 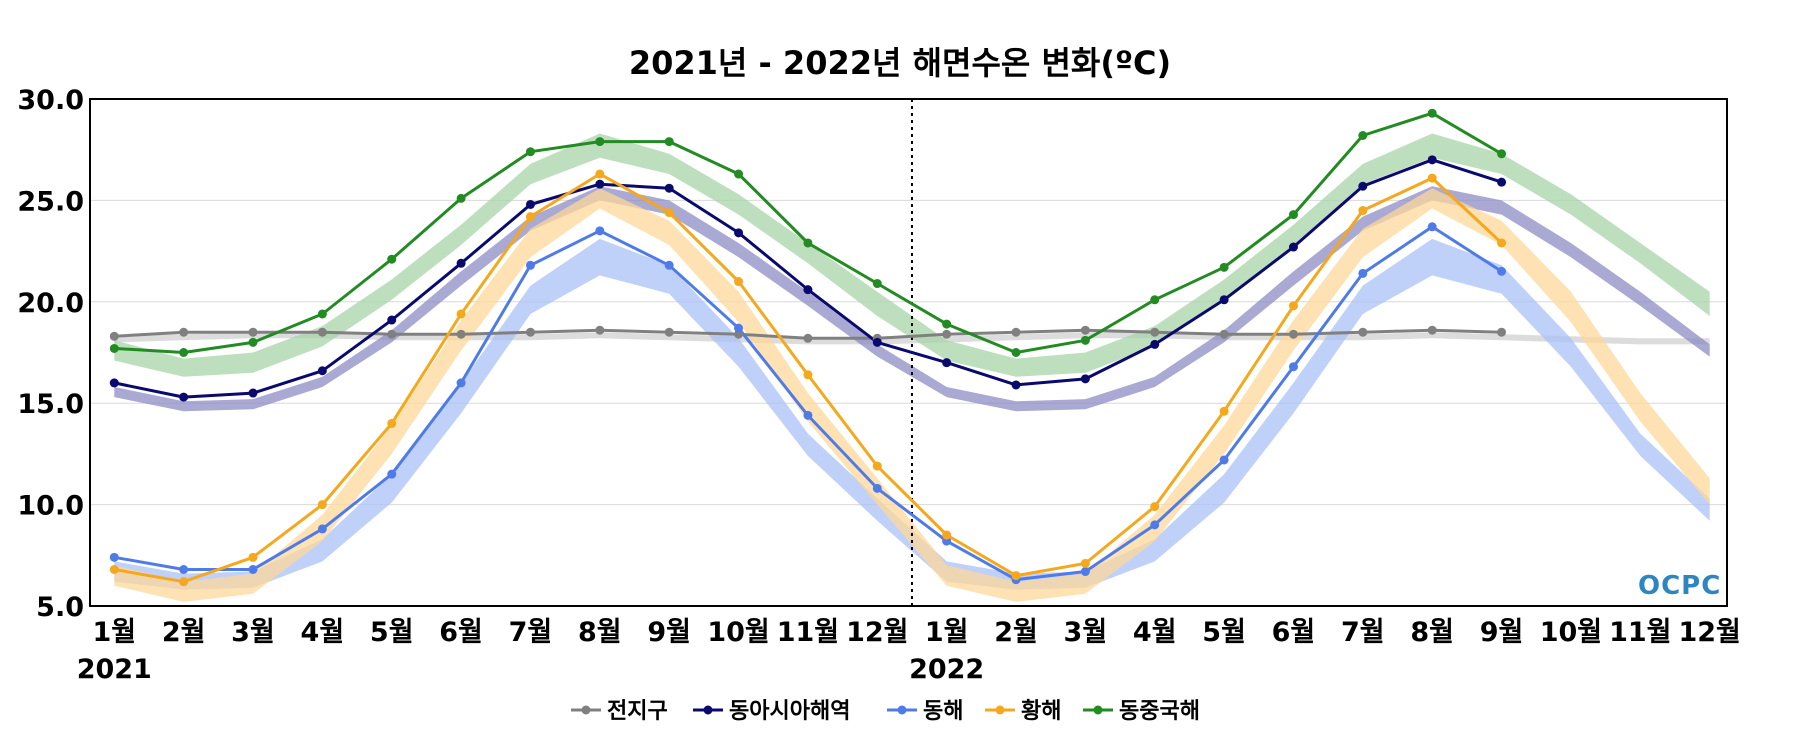 What do you see at coordinates (50, 100) in the screenshot?
I see `y-tick-label: 30.0` at bounding box center [50, 100].